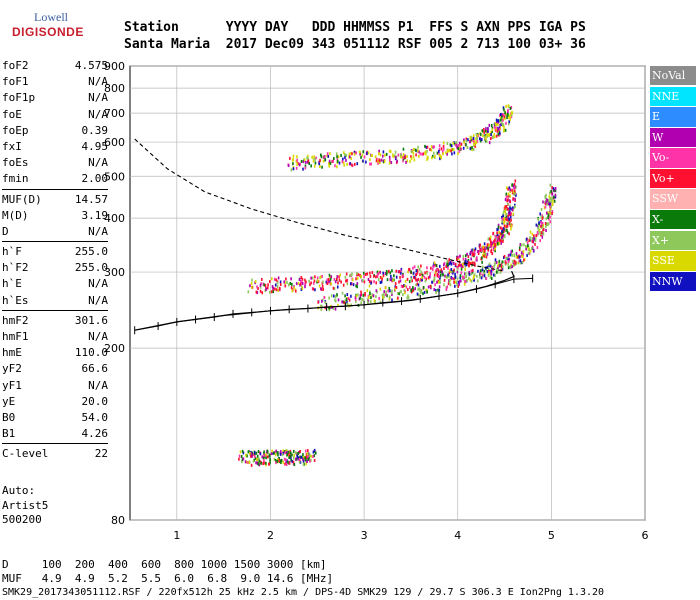 This screenshot has height=600, width=700. Describe the element at coordinates (95, 417) in the screenshot. I see `param-value: 54.0` at that location.